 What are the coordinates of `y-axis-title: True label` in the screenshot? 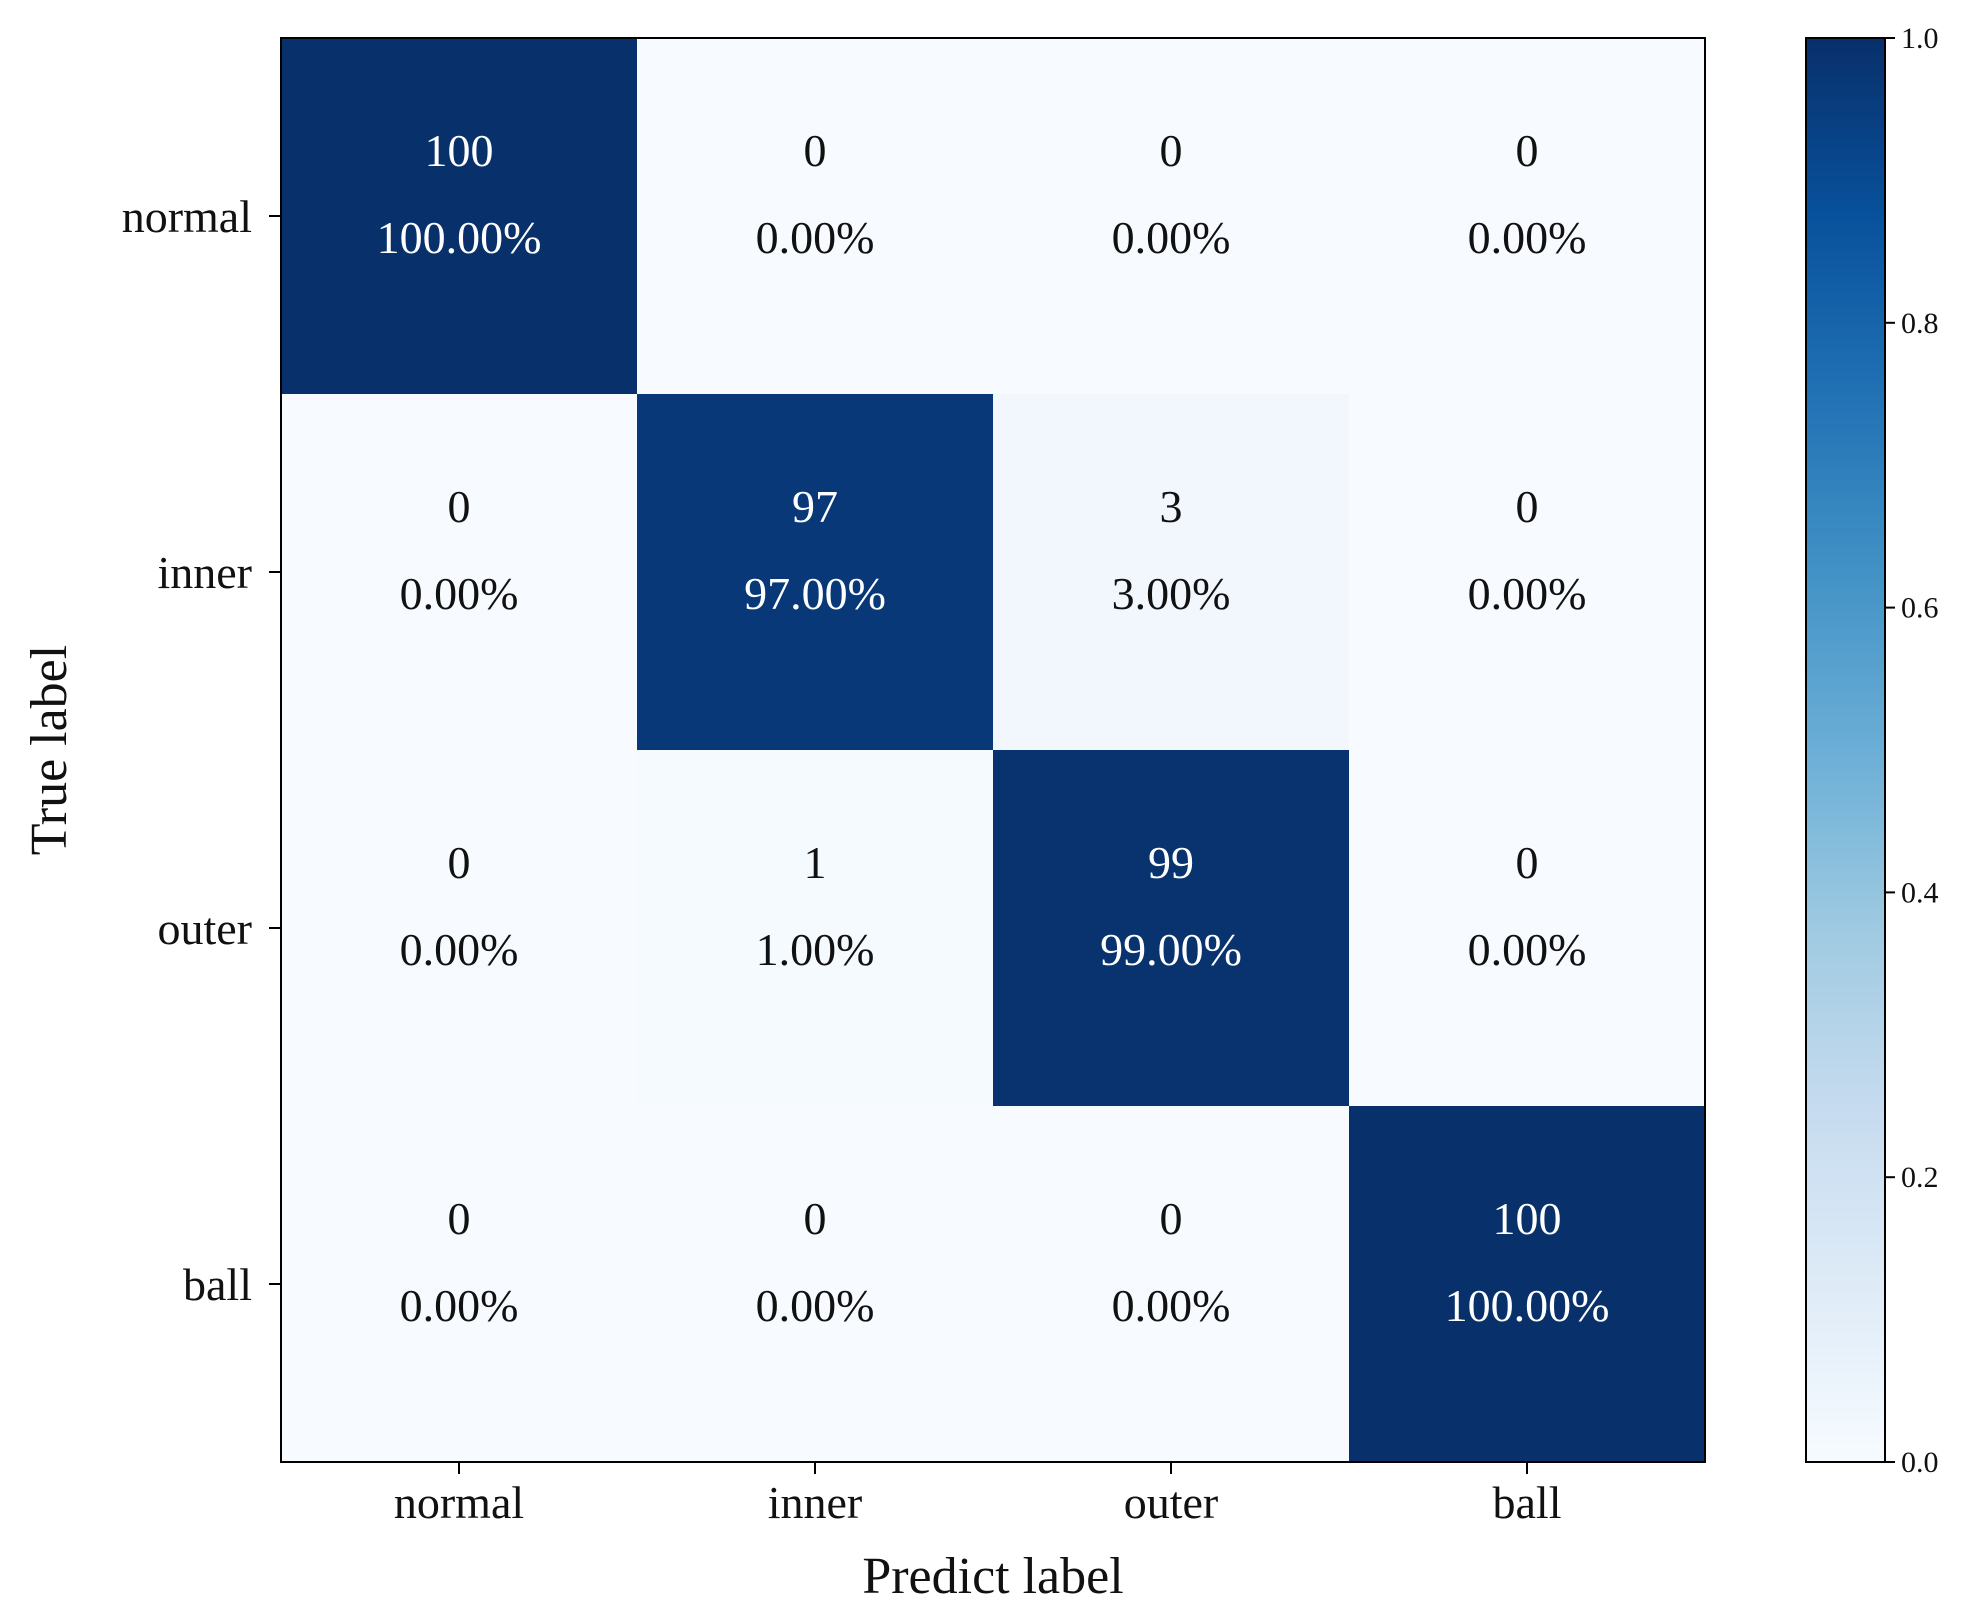 It's located at (49, 750).